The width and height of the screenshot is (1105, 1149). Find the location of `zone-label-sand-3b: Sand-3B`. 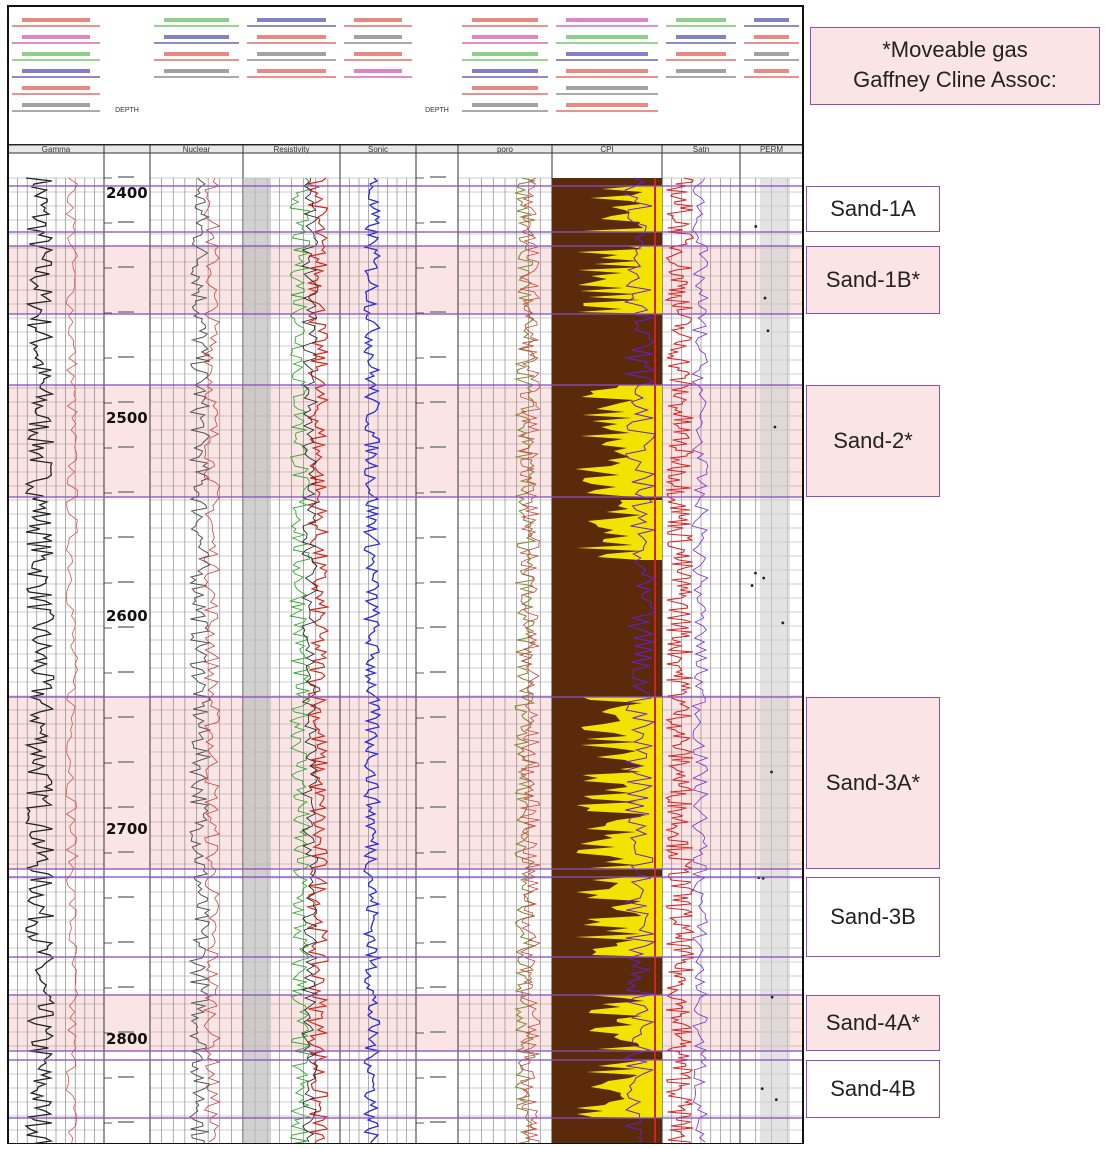

zone-label-sand-3b: Sand-3B is located at coordinates (873, 917).